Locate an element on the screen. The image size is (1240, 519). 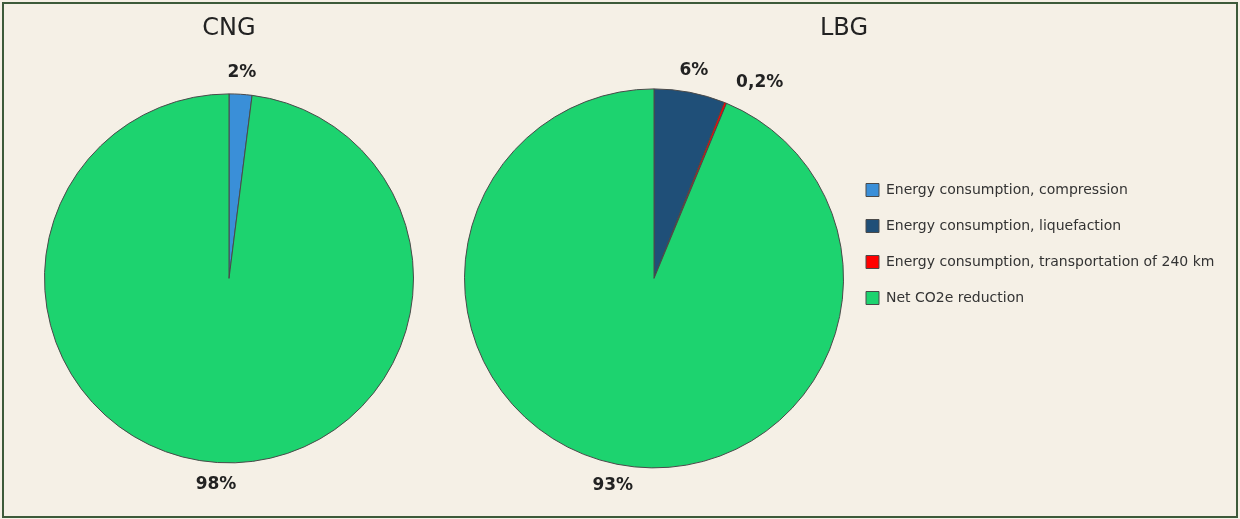
chart-title: CNG is located at coordinates (229, 26).